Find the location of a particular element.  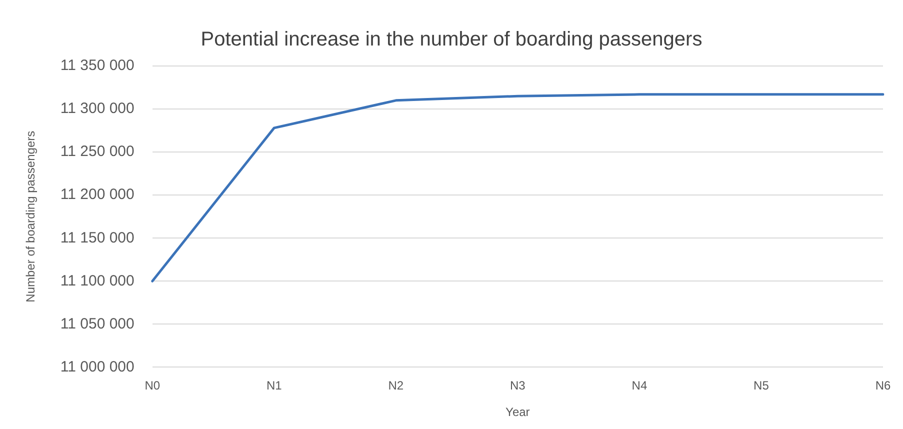

y-tick-label: 11 050 000 is located at coordinates (97, 323).